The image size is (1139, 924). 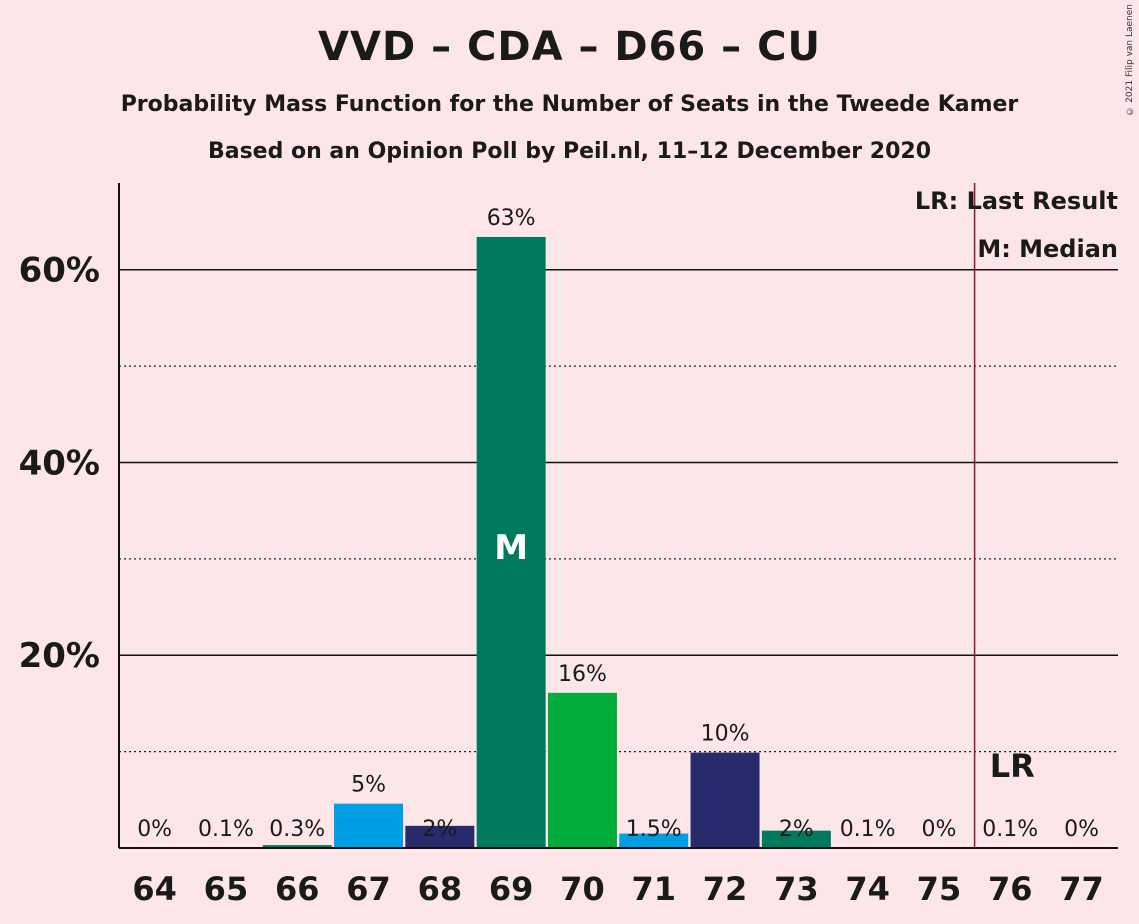 What do you see at coordinates (1047, 249) in the screenshot?
I see `legend-median: M: Median` at bounding box center [1047, 249].